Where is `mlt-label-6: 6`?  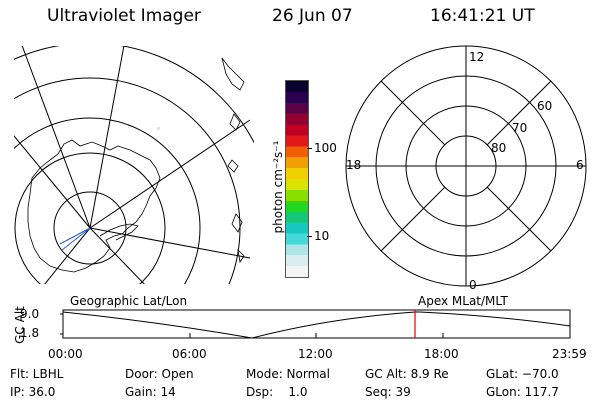 mlt-label-6: 6 is located at coordinates (580, 165).